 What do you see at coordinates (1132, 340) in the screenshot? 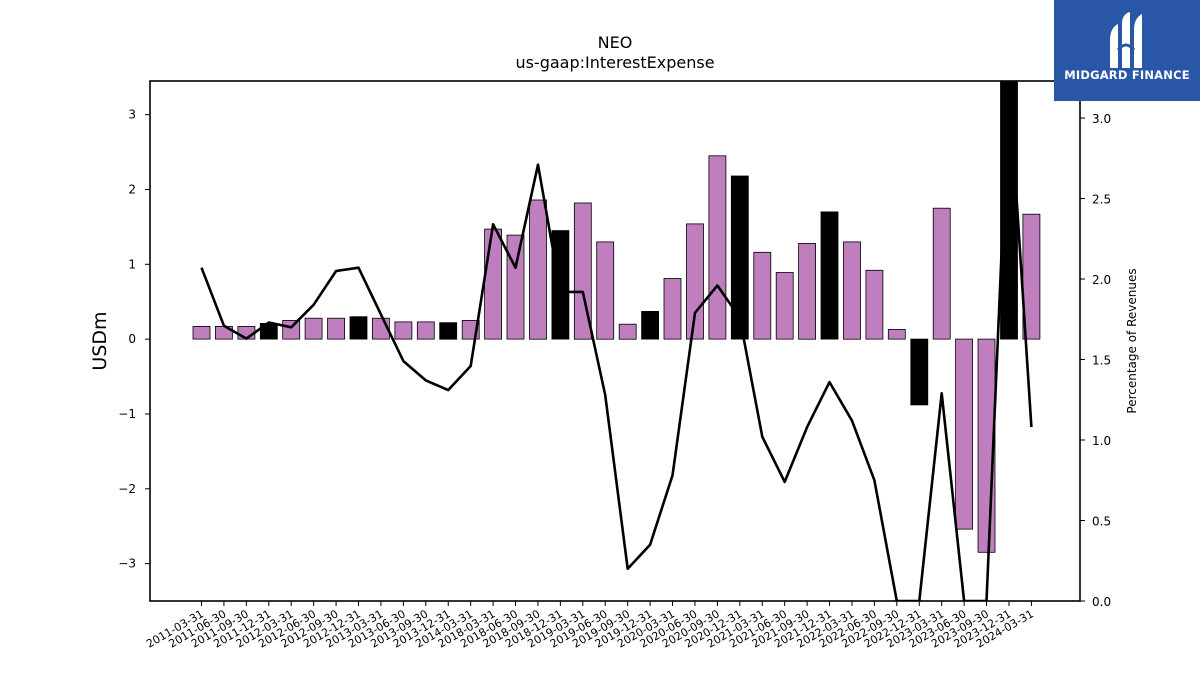
I see `y2-axis-label: Percentage of Revenues` at bounding box center [1132, 340].